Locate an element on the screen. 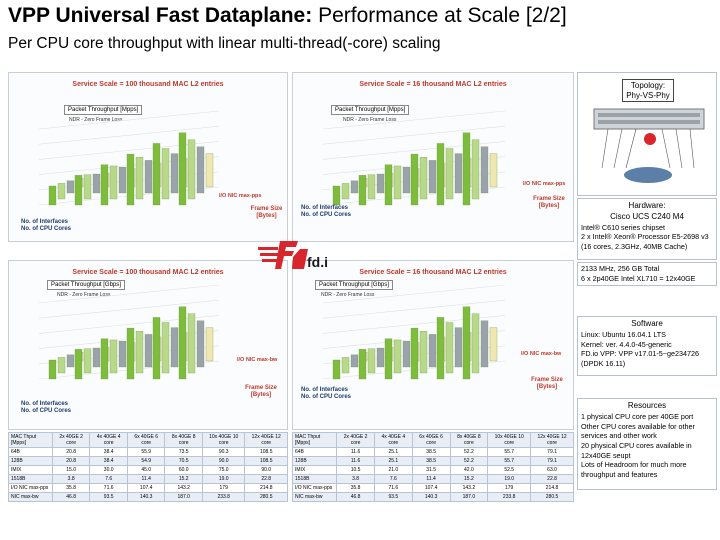  table-cell: 71.6 is located at coordinates (393, 488).